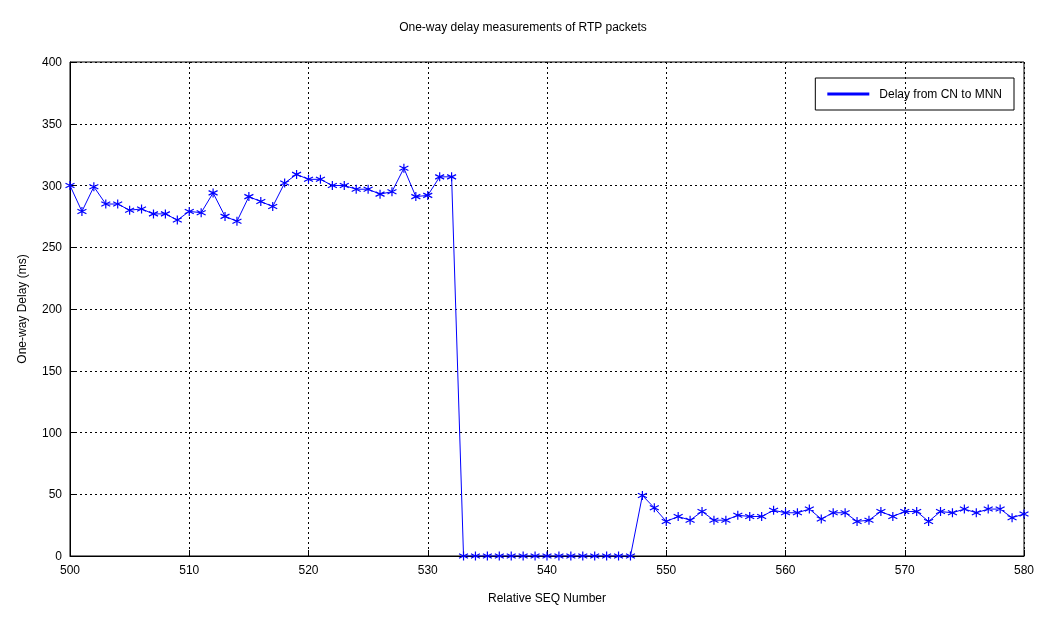 The width and height of the screenshot is (1046, 623). Describe the element at coordinates (52, 185) in the screenshot. I see `y-tick-label: 300` at that location.